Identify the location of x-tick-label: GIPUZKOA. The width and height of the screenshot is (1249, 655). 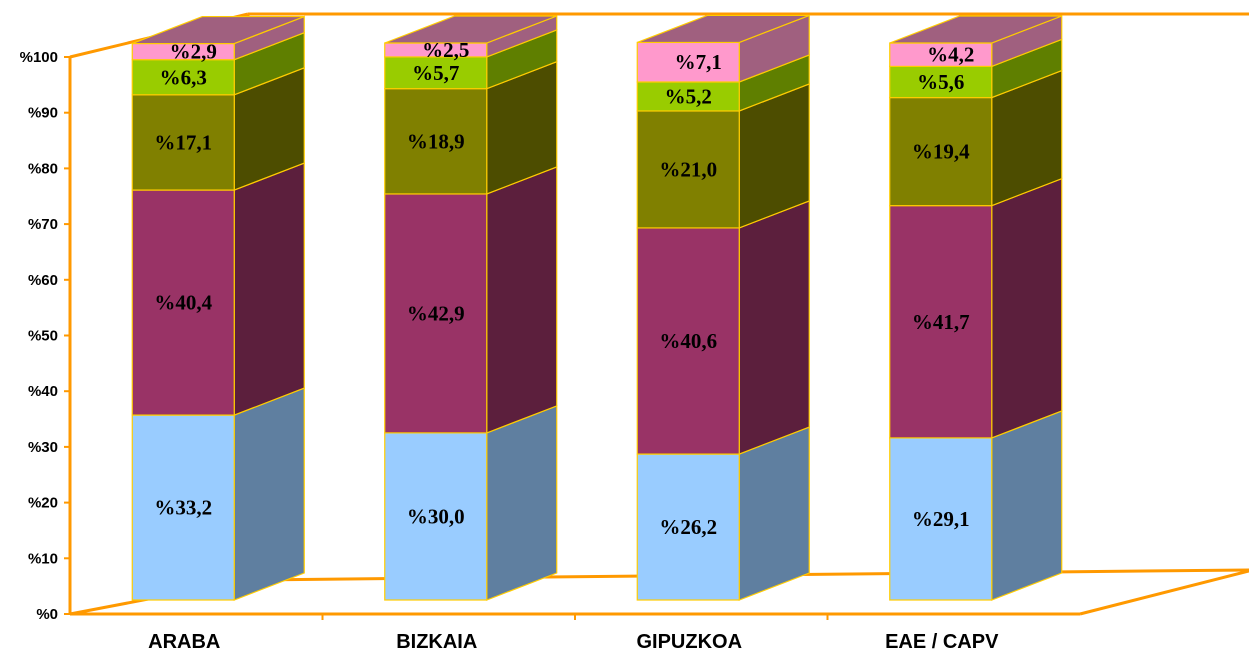
(689, 642).